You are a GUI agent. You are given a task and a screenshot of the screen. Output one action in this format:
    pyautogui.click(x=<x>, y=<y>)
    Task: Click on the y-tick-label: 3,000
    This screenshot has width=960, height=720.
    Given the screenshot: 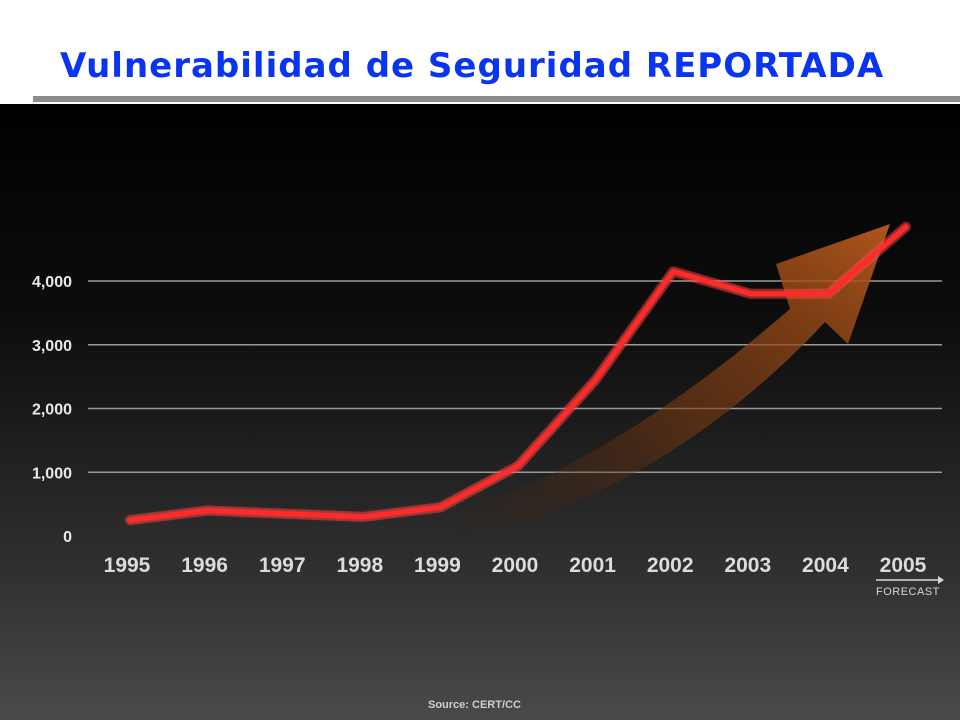 What is the action you would take?
    pyautogui.click(x=52, y=346)
    